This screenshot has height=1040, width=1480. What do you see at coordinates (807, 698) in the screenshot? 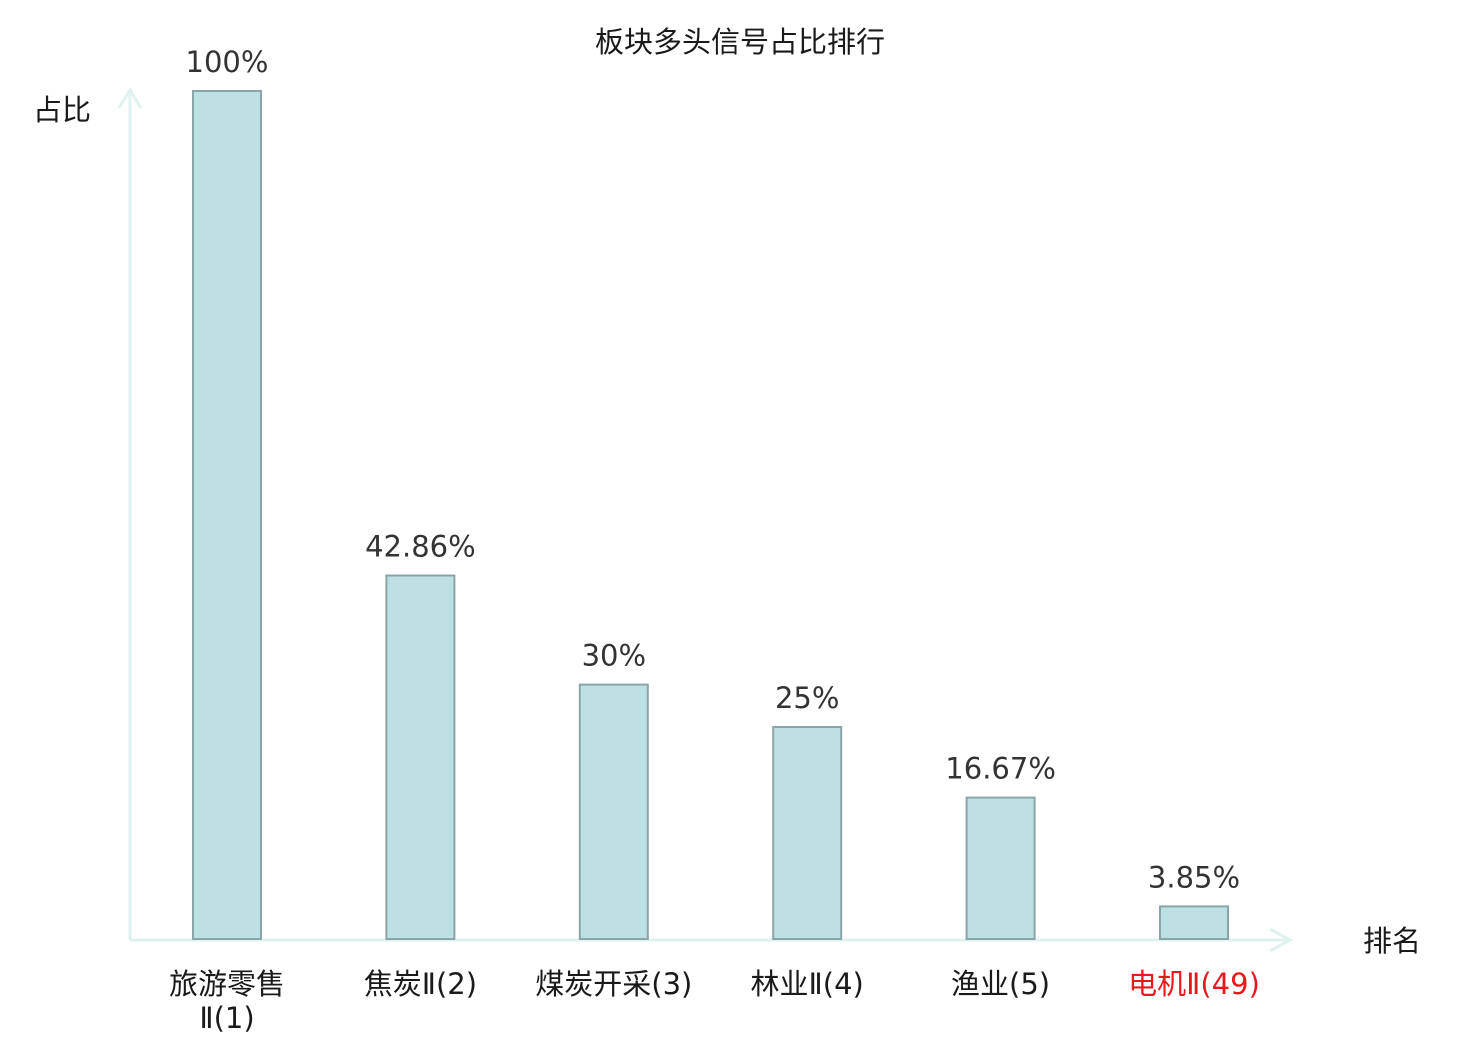
I see `value-label-4: 25%` at bounding box center [807, 698].